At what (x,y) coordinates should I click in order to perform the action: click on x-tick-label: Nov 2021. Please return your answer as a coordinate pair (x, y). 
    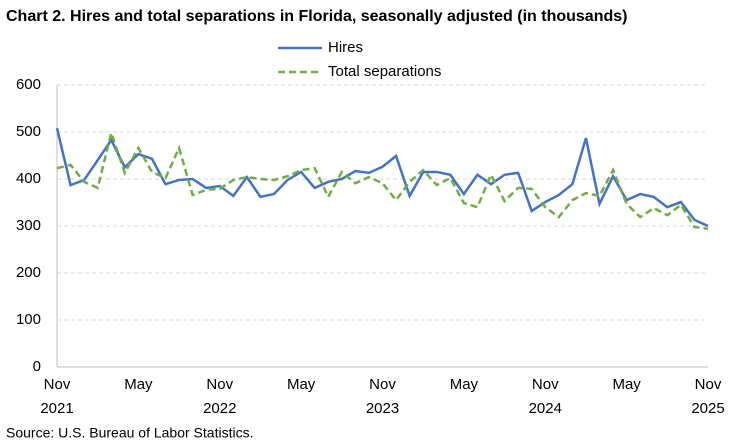
    Looking at the image, I should click on (56, 396).